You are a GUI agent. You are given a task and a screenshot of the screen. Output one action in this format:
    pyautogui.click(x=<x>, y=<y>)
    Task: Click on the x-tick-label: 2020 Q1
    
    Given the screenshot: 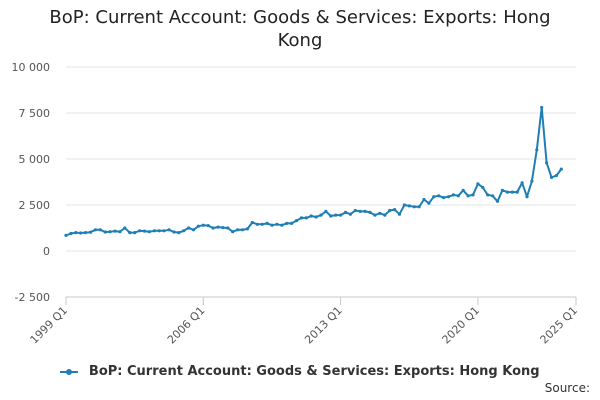 What is the action you would take?
    pyautogui.click(x=461, y=325)
    